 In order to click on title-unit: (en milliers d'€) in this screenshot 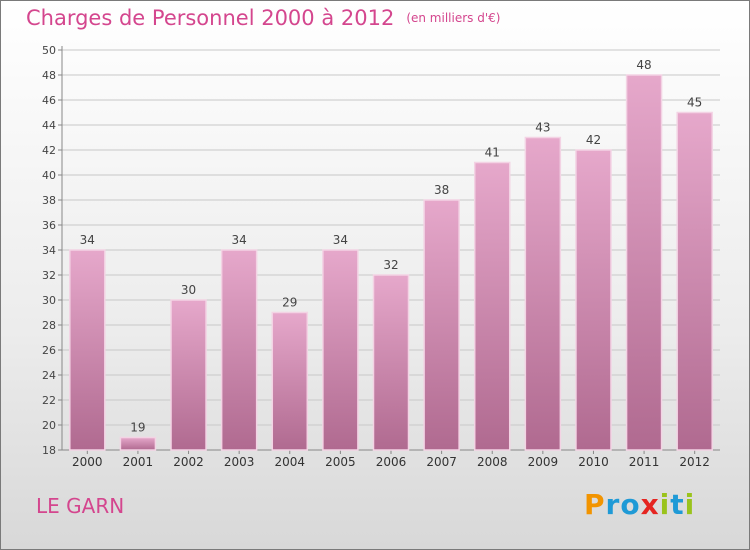, I will do `click(453, 18)`.